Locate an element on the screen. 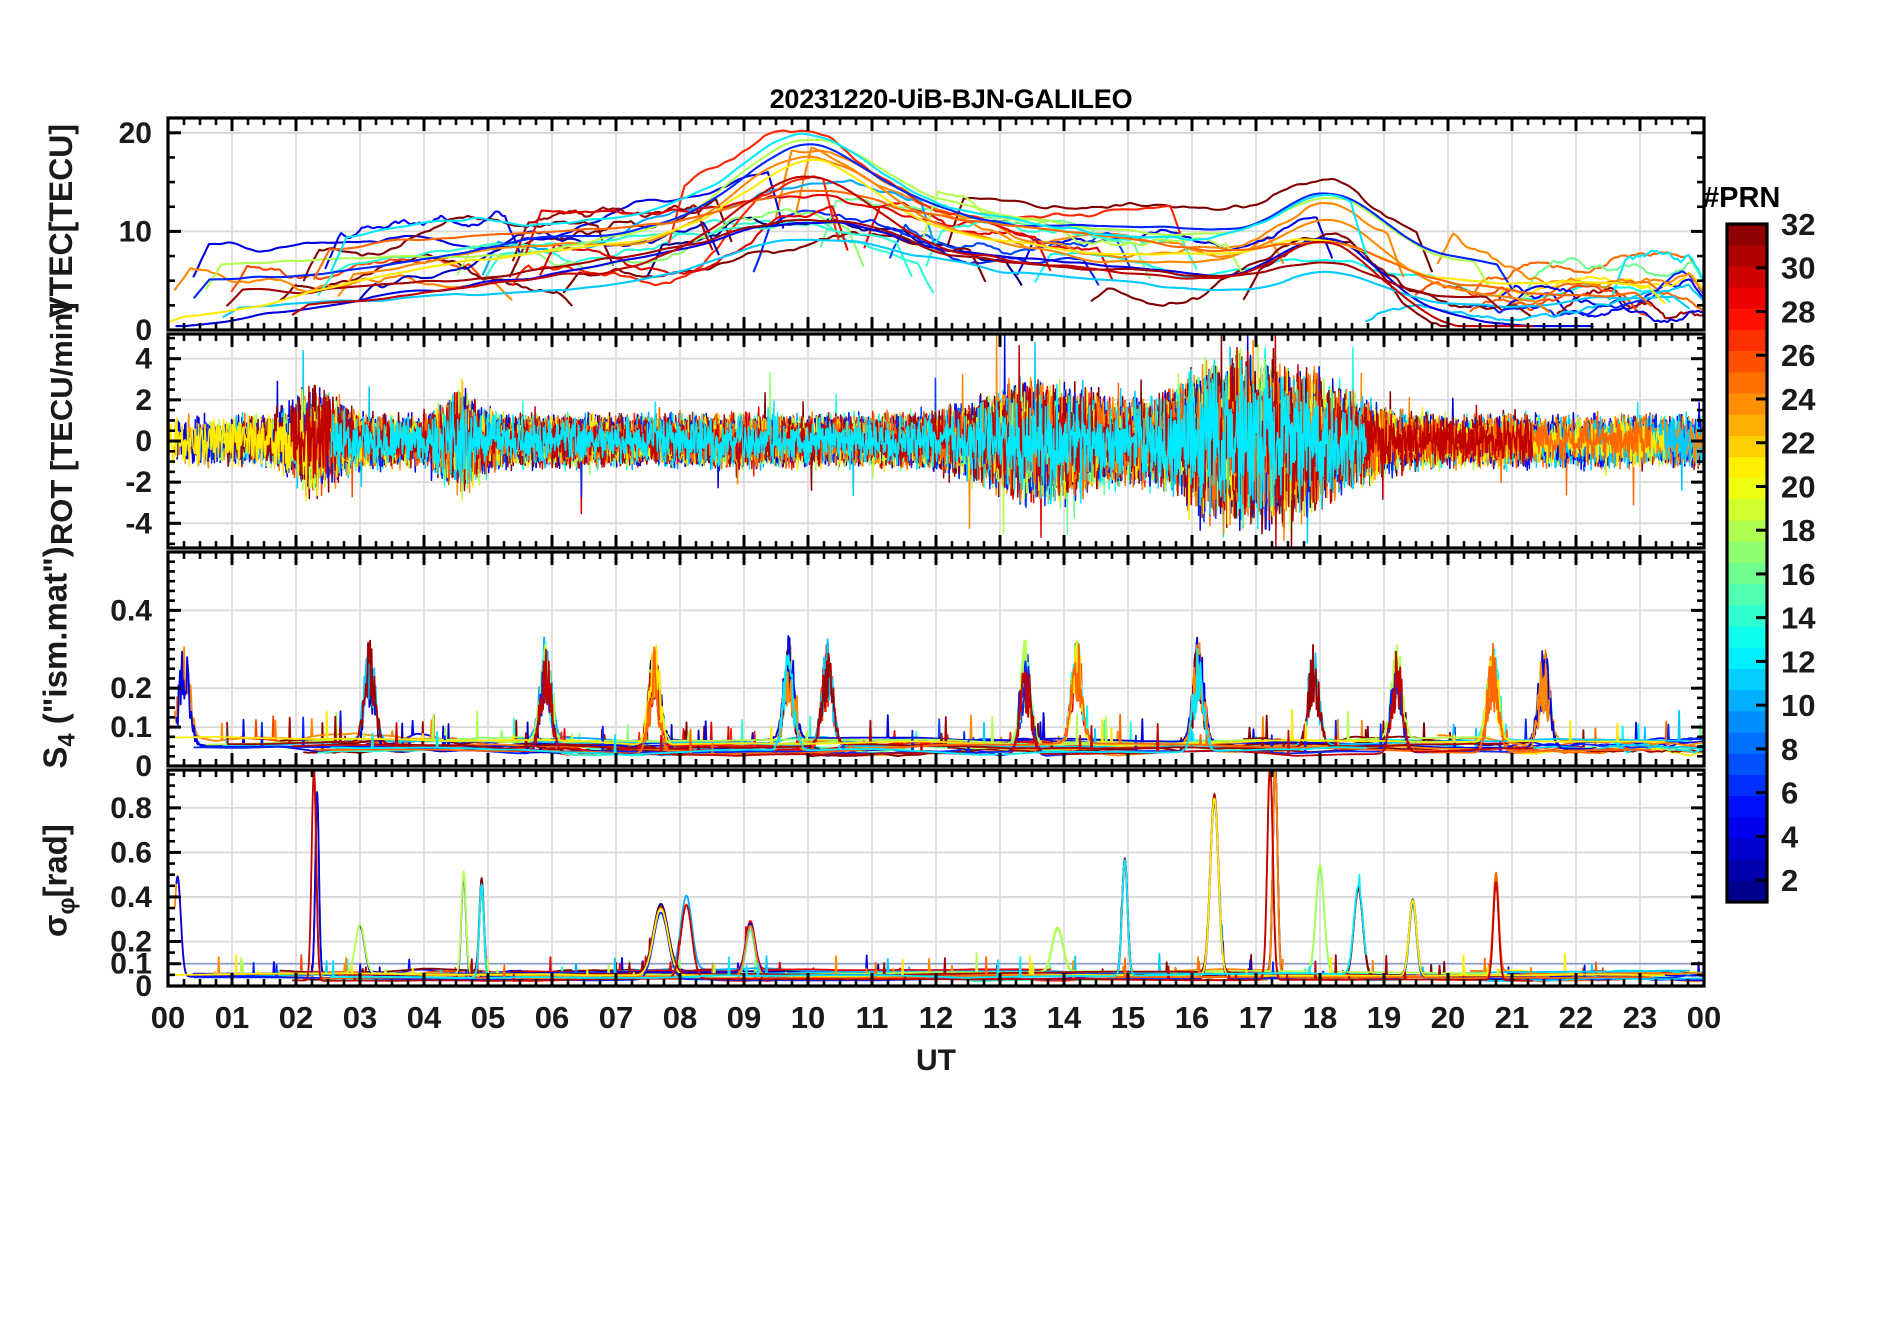  series-group-sigmaphi is located at coordinates (936, 876).